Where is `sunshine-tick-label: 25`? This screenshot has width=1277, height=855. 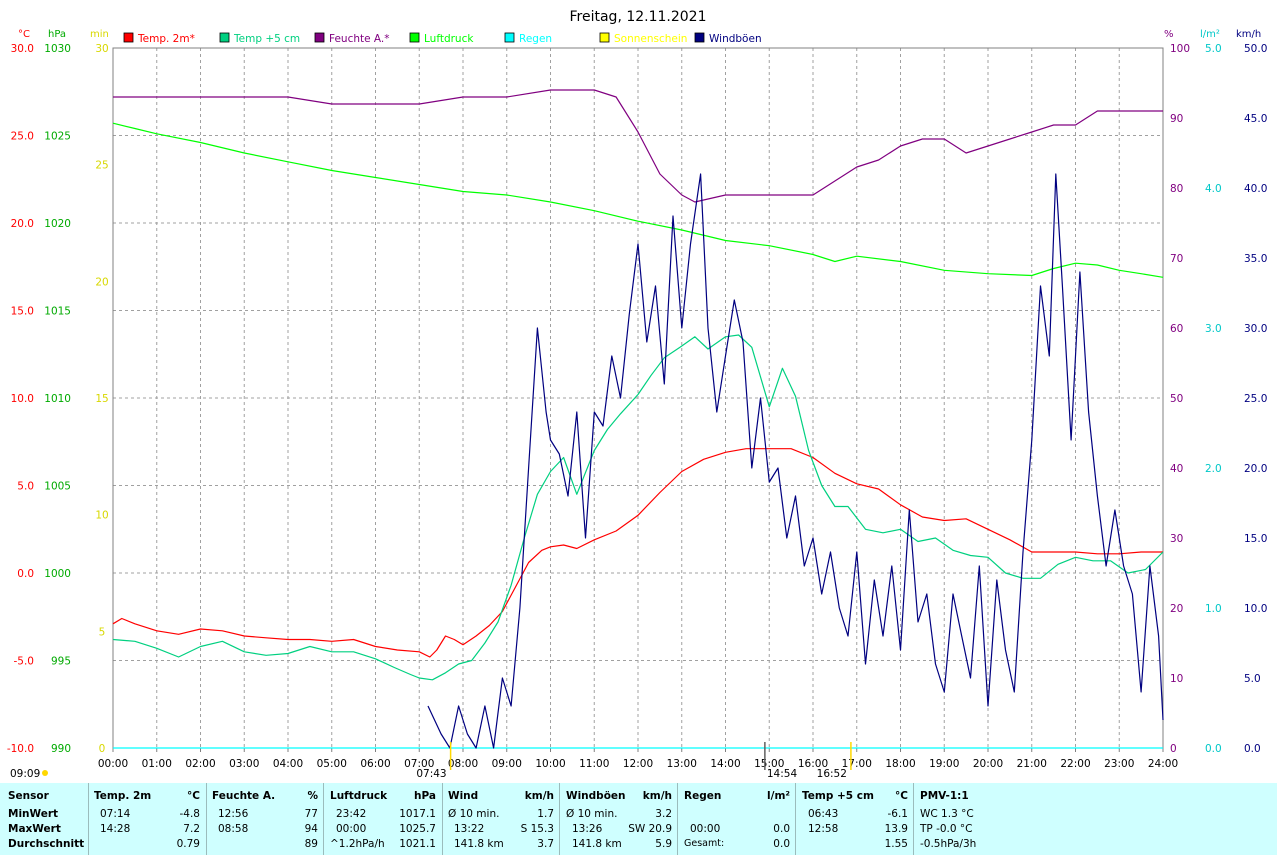
sunshine-tick-label: 25 is located at coordinates (101, 166).